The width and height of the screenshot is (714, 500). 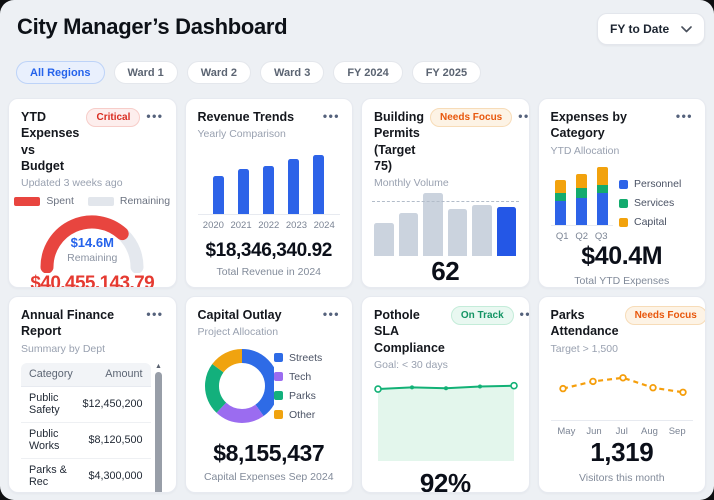 I want to click on x-tick-label: Aug, so click(x=649, y=431).